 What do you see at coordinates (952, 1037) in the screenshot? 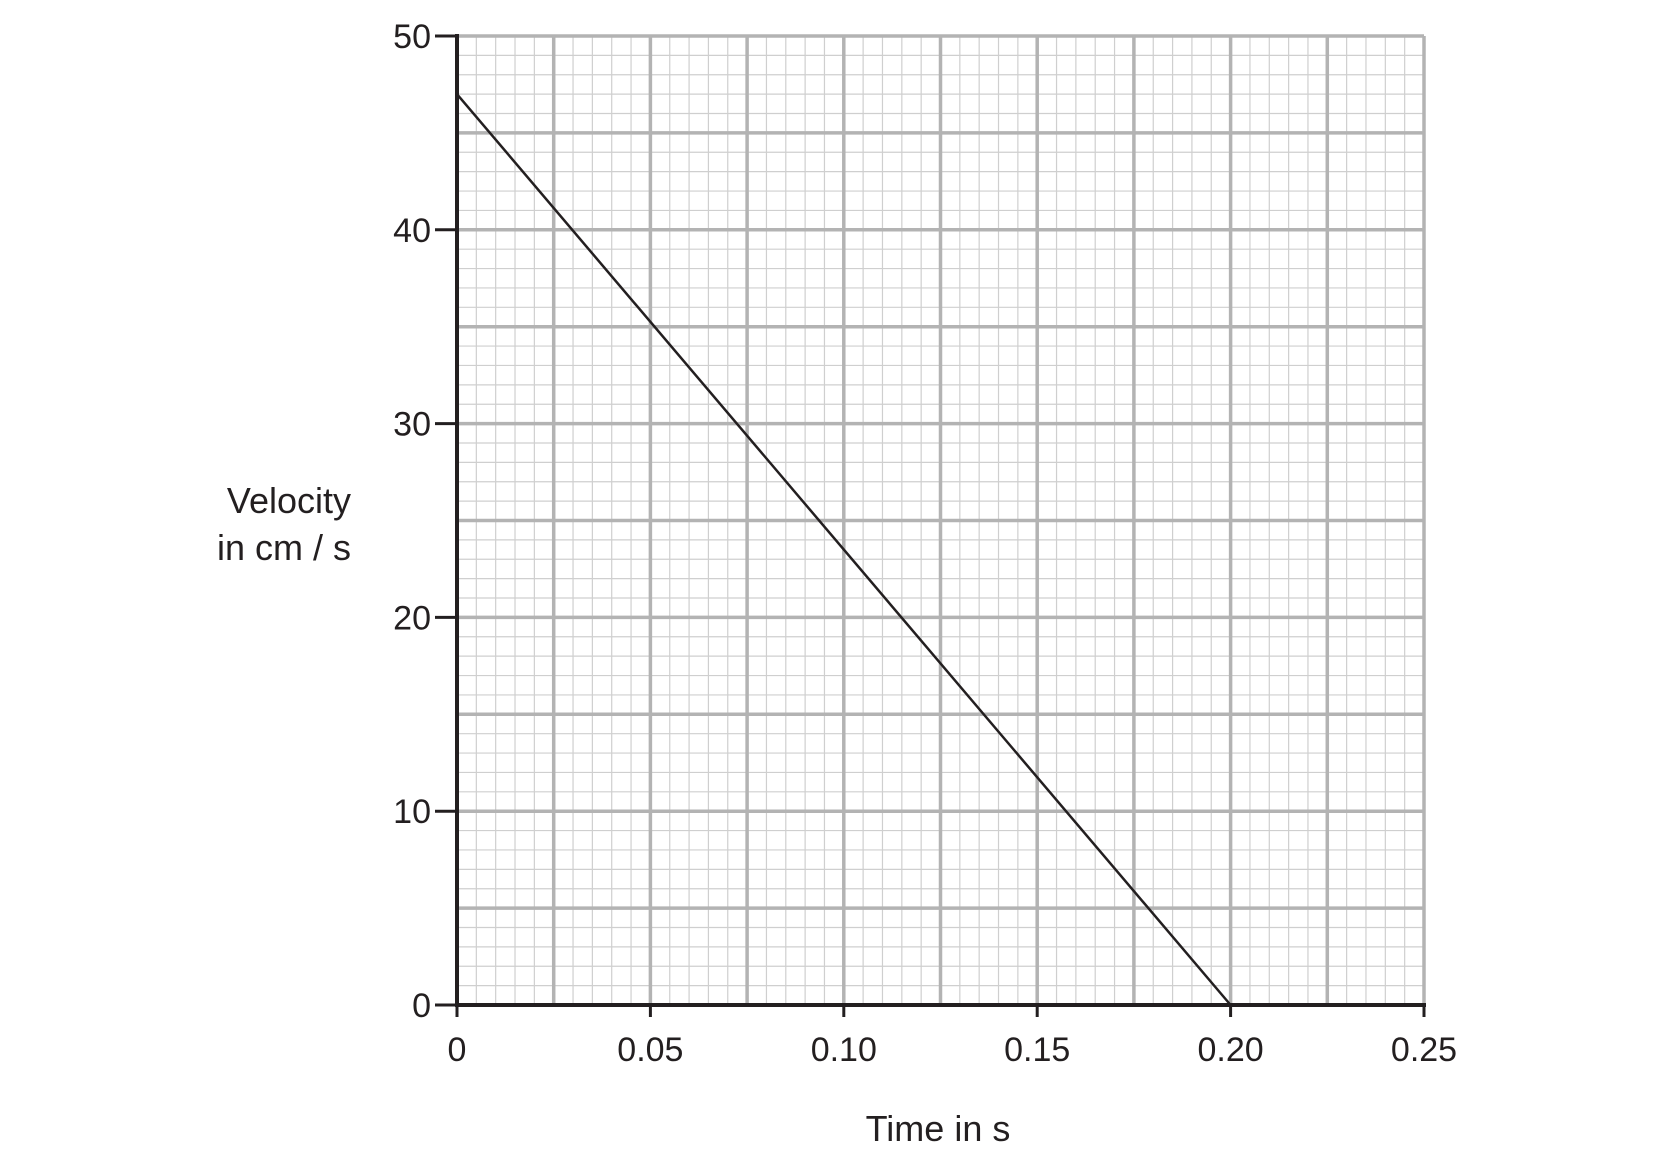
I see `x-axis-ticks: 0 0.05 0.10 0.15 0.20 0.25` at bounding box center [952, 1037].